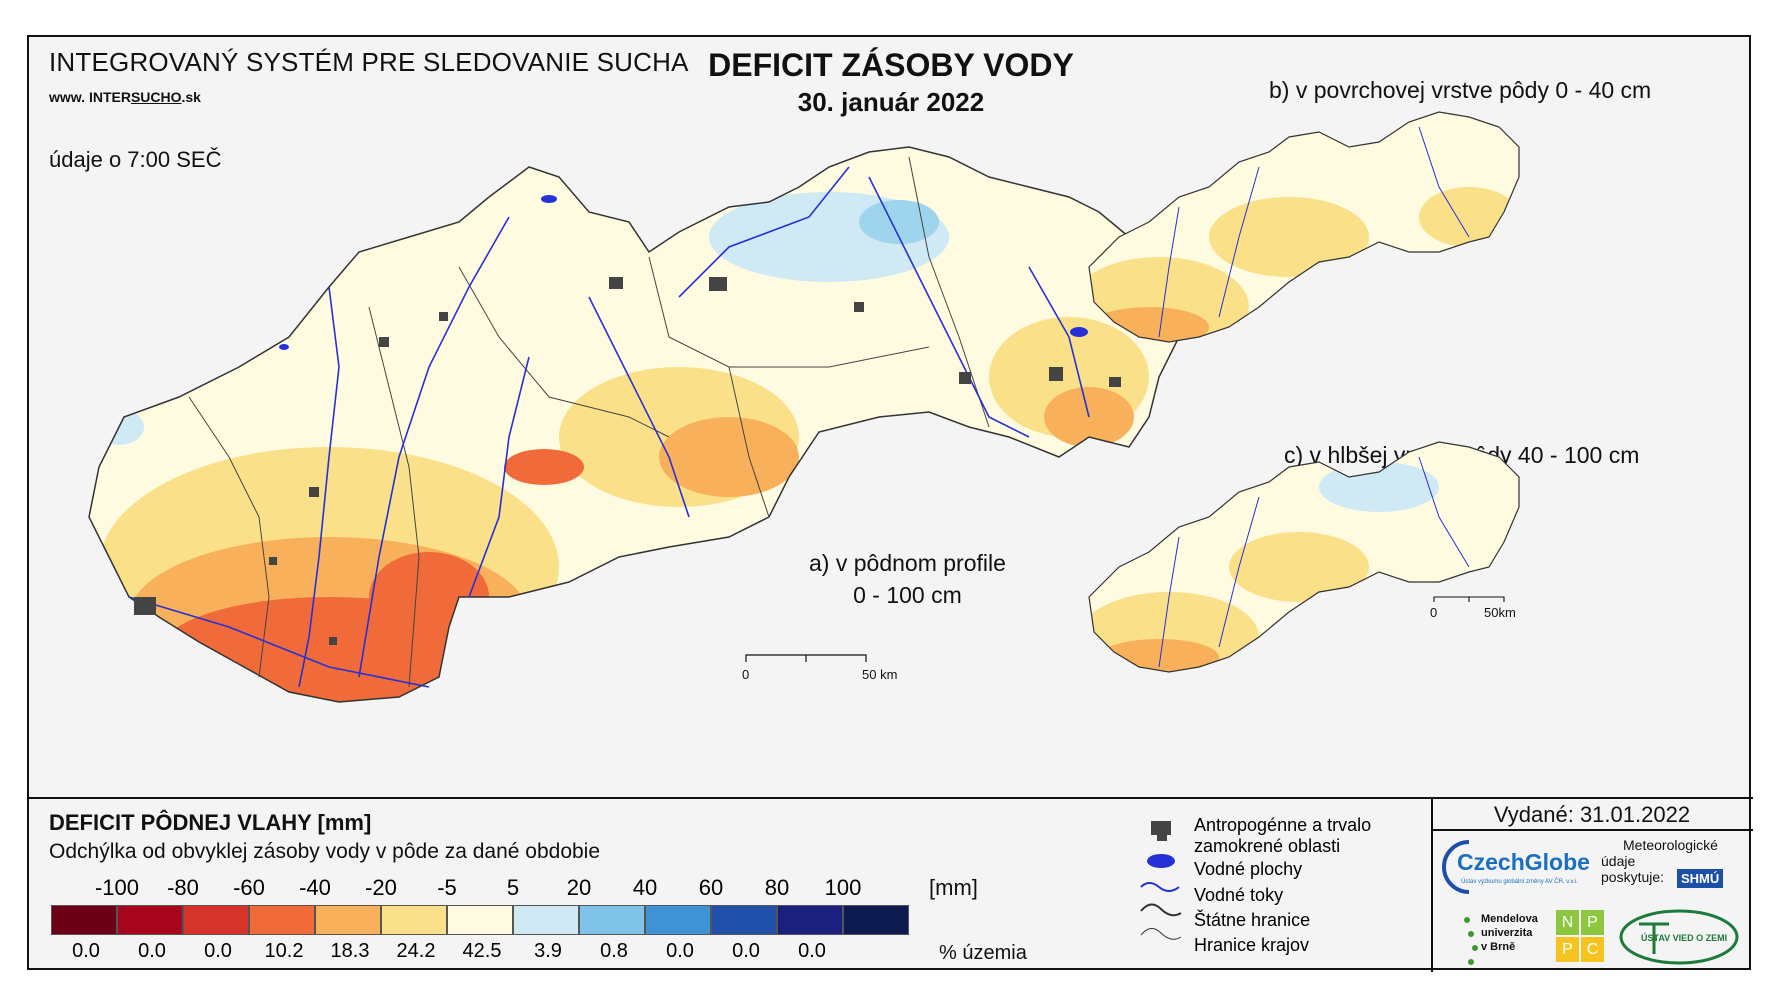 The height and width of the screenshot is (1003, 1772). What do you see at coordinates (1252, 920) in the screenshot?
I see `legend-state-borders: Štátne hranice` at bounding box center [1252, 920].